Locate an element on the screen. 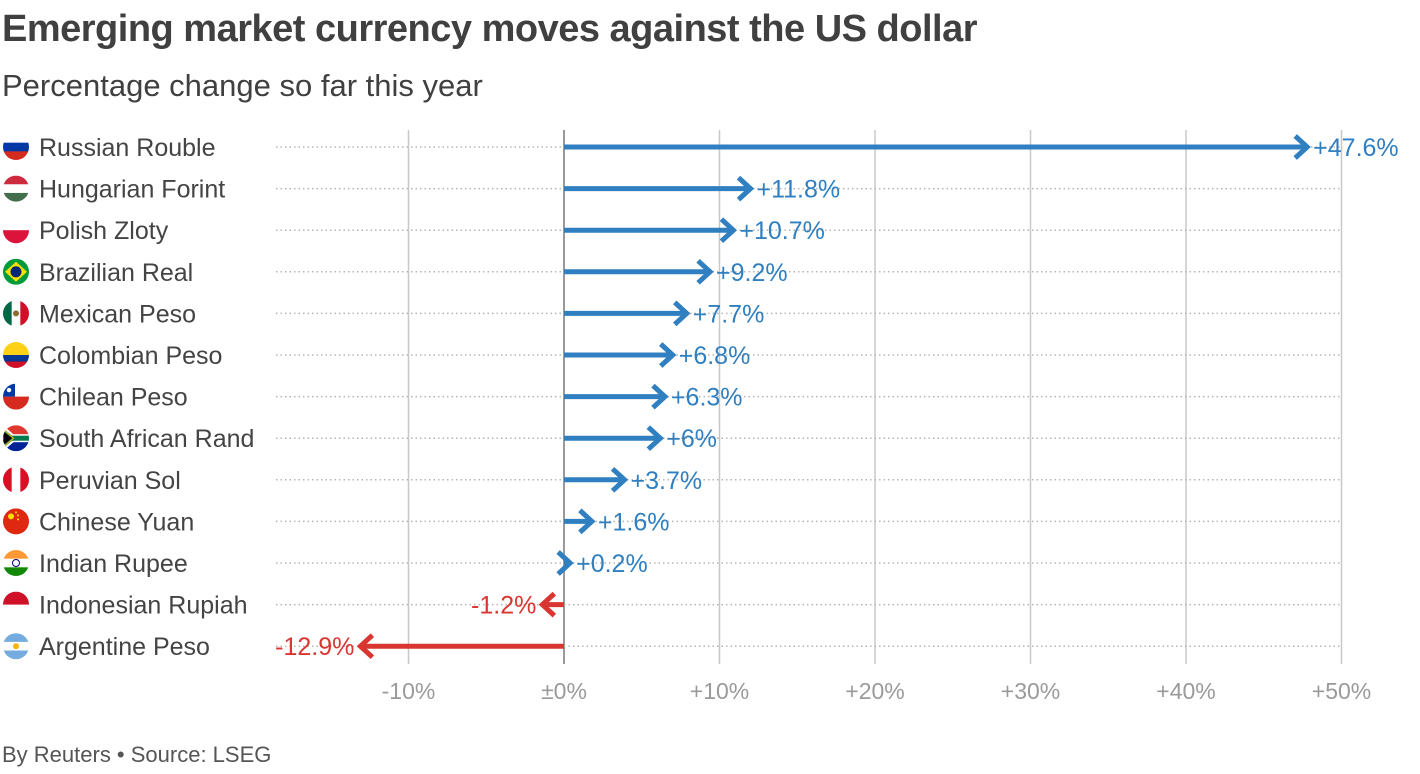 This screenshot has width=1420, height=774. currency-arrow: +6.3% is located at coordinates (653, 398).